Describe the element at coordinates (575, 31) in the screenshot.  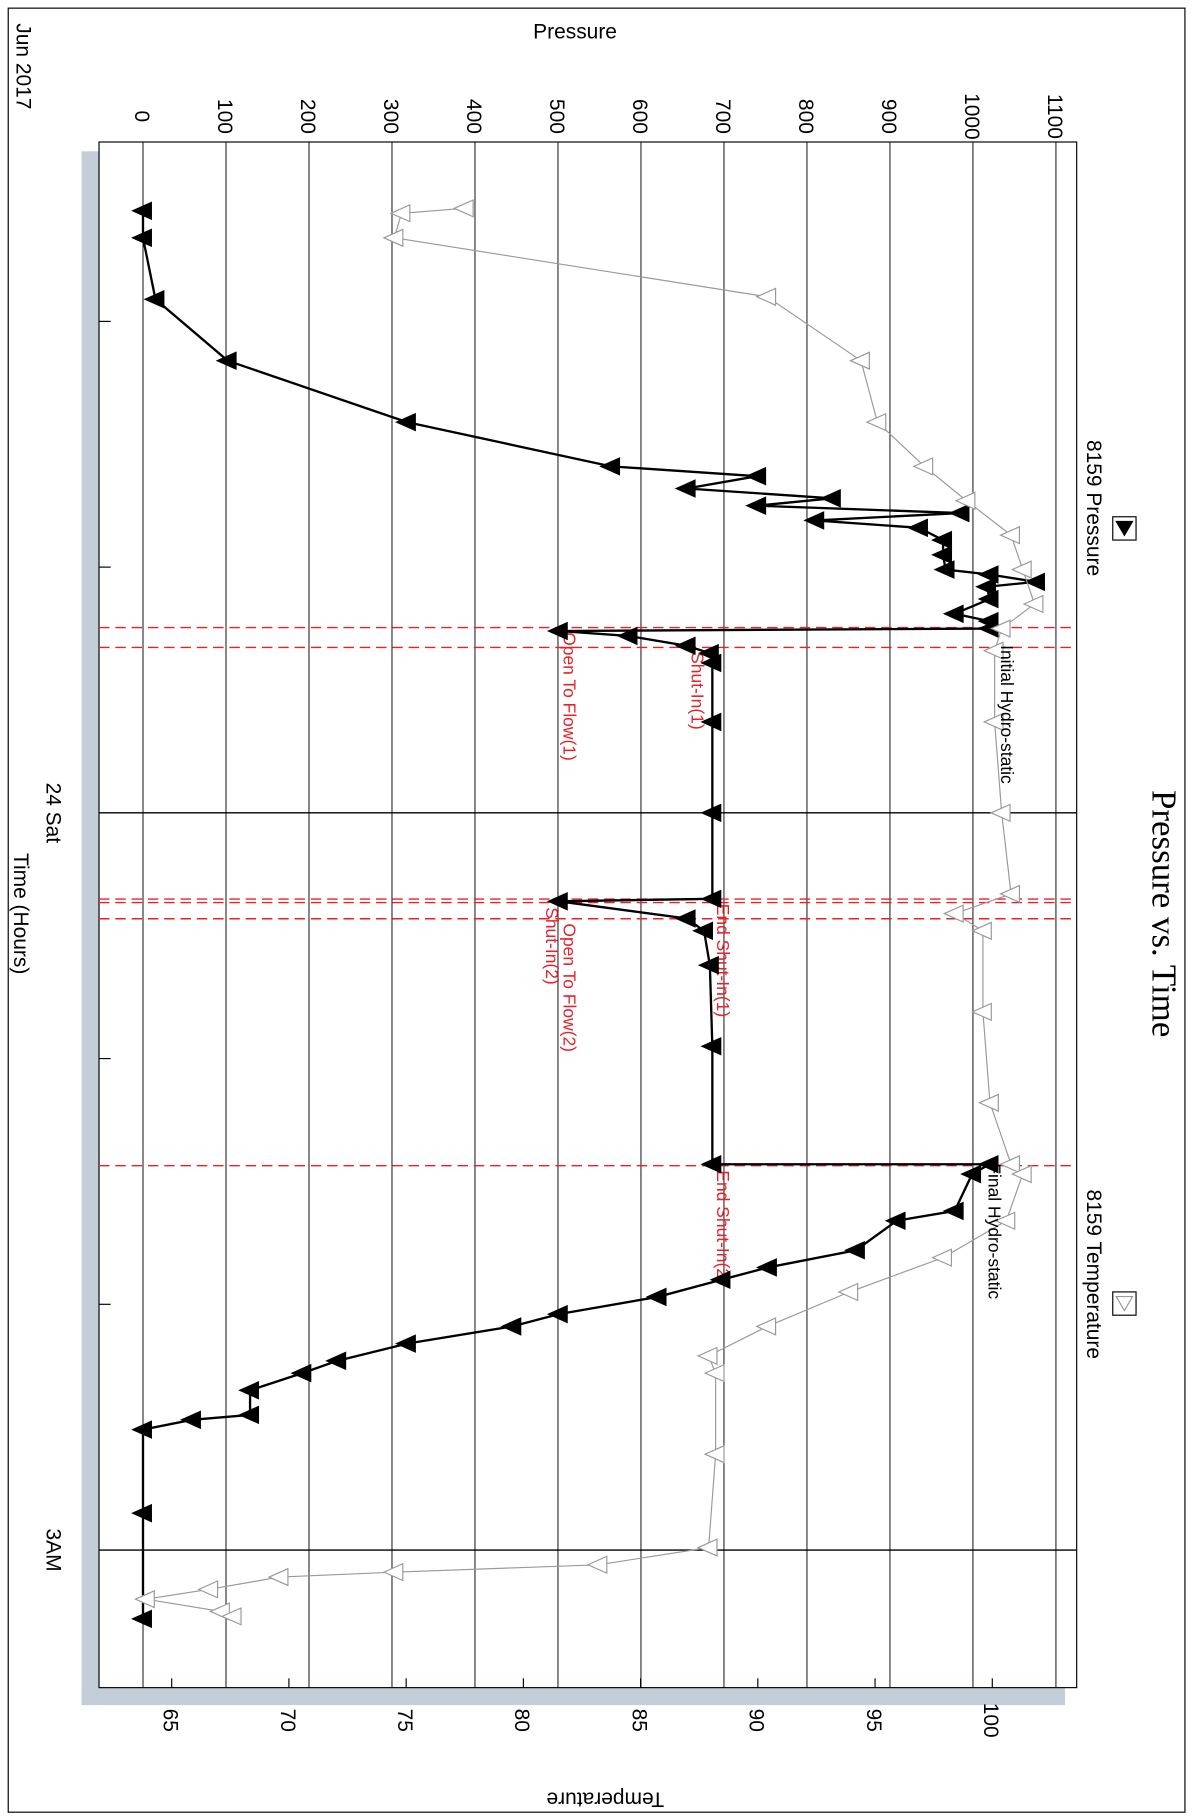
I see `y-axis-title: Pressure` at that location.